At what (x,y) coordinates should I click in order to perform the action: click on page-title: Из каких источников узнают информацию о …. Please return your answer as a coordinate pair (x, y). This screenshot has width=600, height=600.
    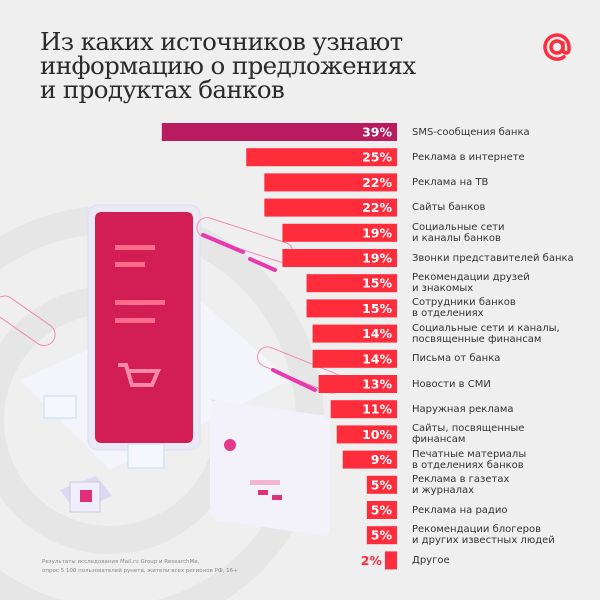
    Looking at the image, I should click on (228, 65).